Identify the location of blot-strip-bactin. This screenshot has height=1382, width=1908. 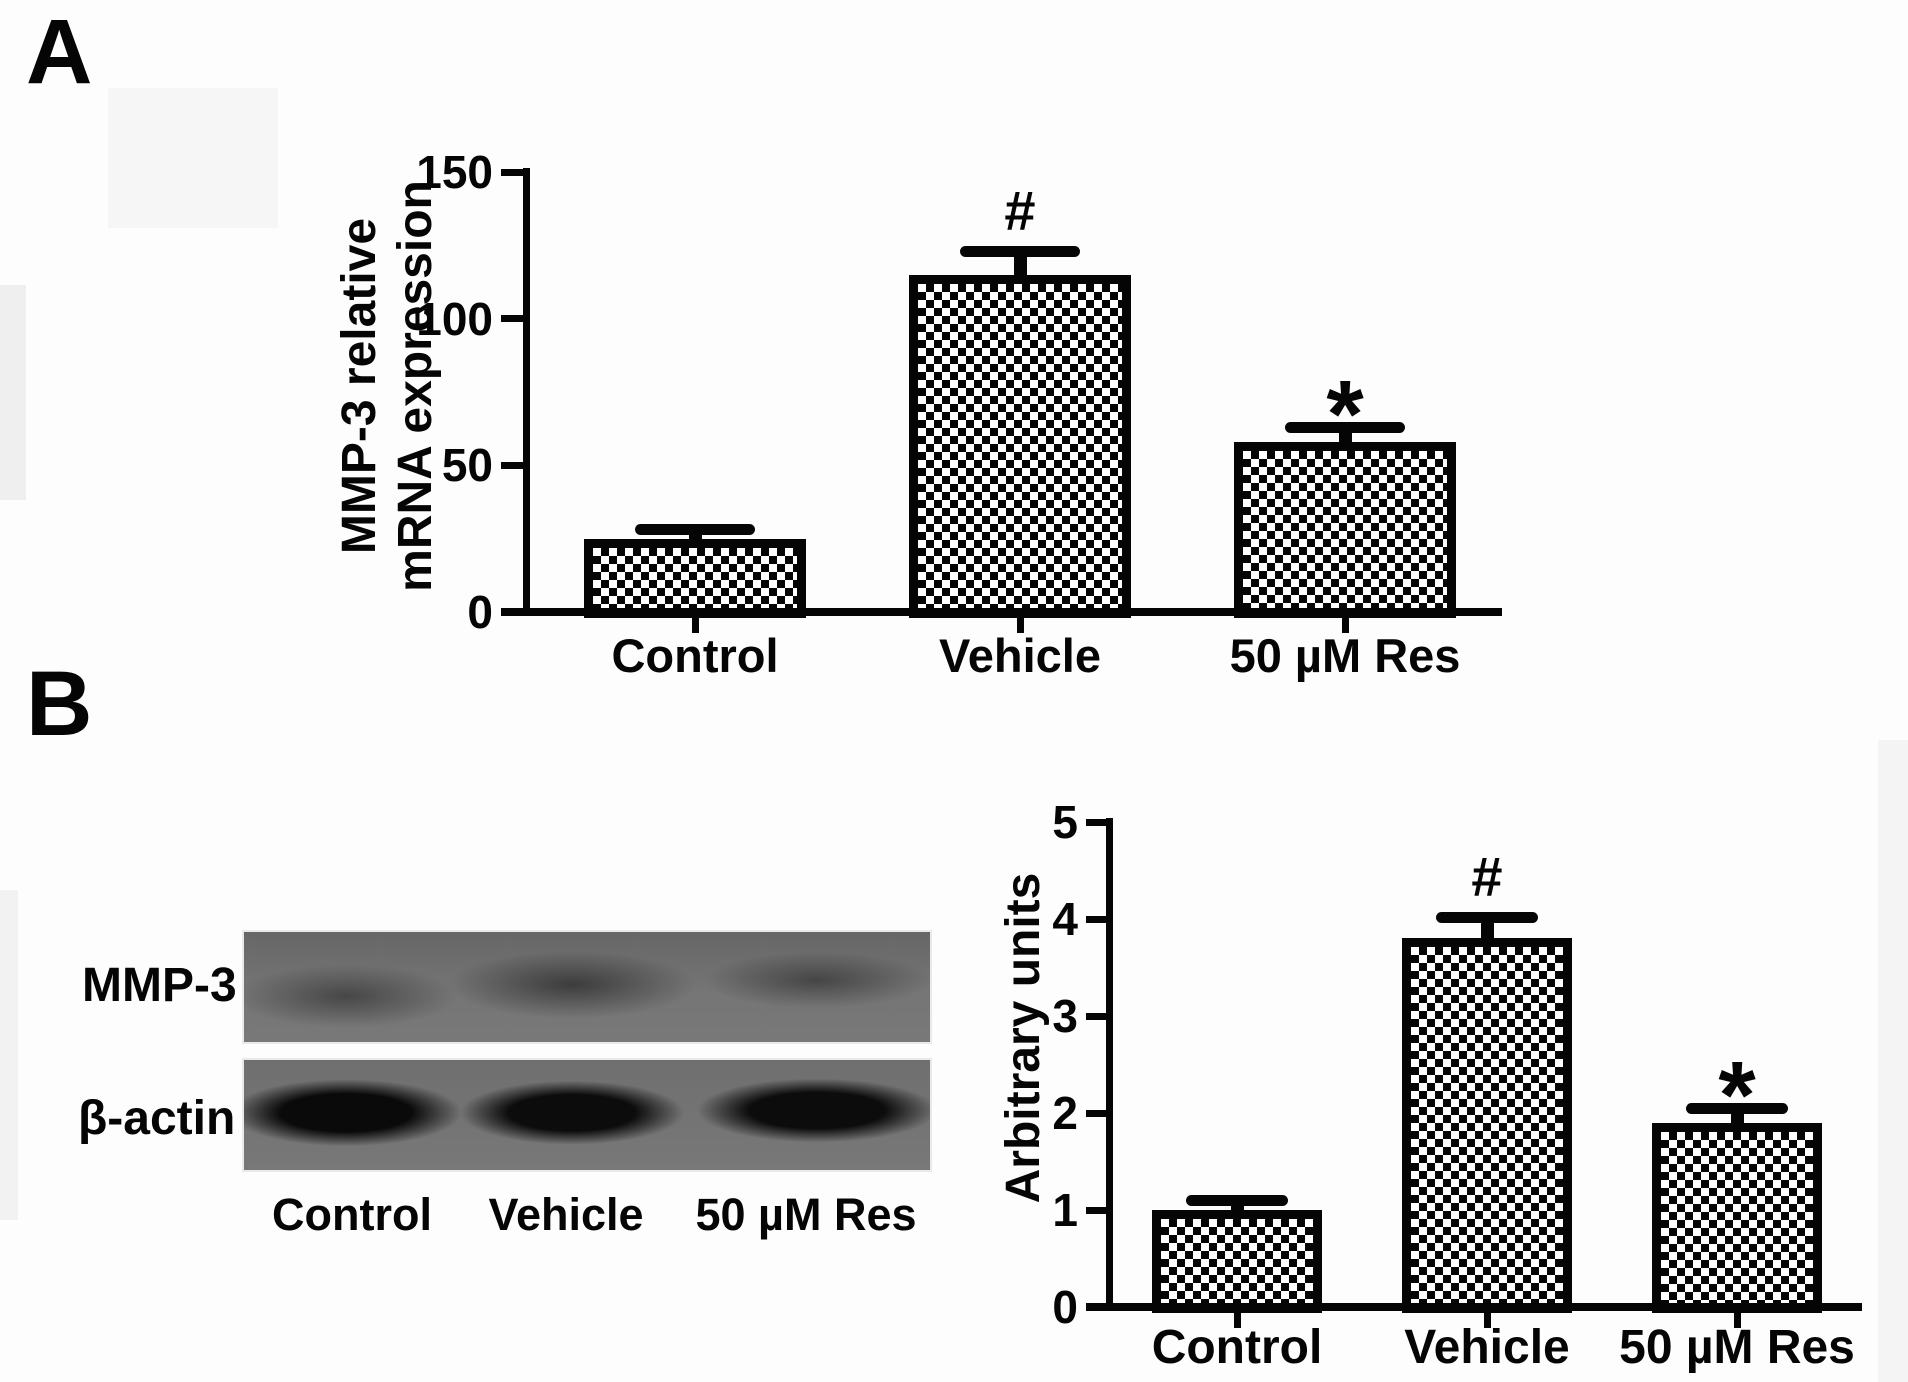
(587, 1115).